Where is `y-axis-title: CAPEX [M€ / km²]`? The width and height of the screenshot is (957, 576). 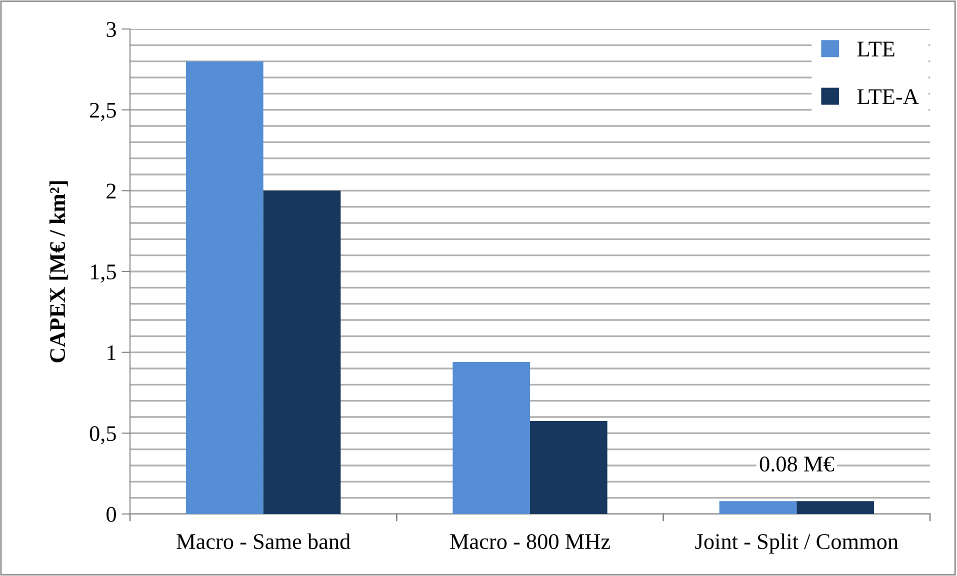
y-axis-title: CAPEX [M€ / km²] is located at coordinates (58, 271).